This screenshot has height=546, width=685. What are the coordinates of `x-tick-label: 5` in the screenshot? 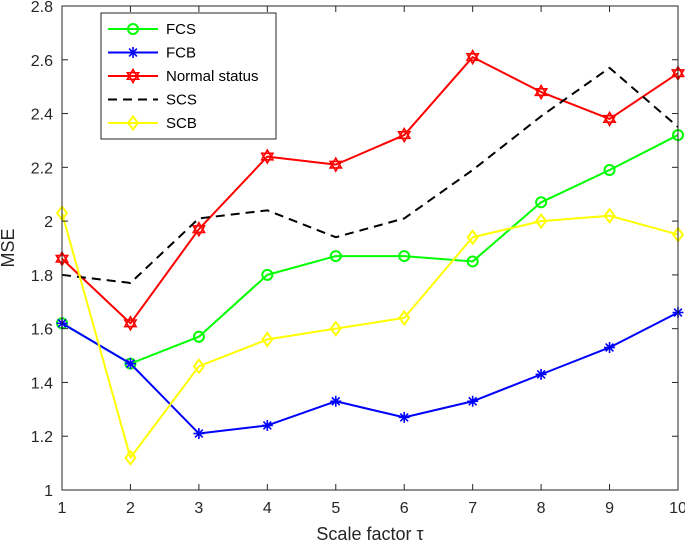 It's located at (335, 508).